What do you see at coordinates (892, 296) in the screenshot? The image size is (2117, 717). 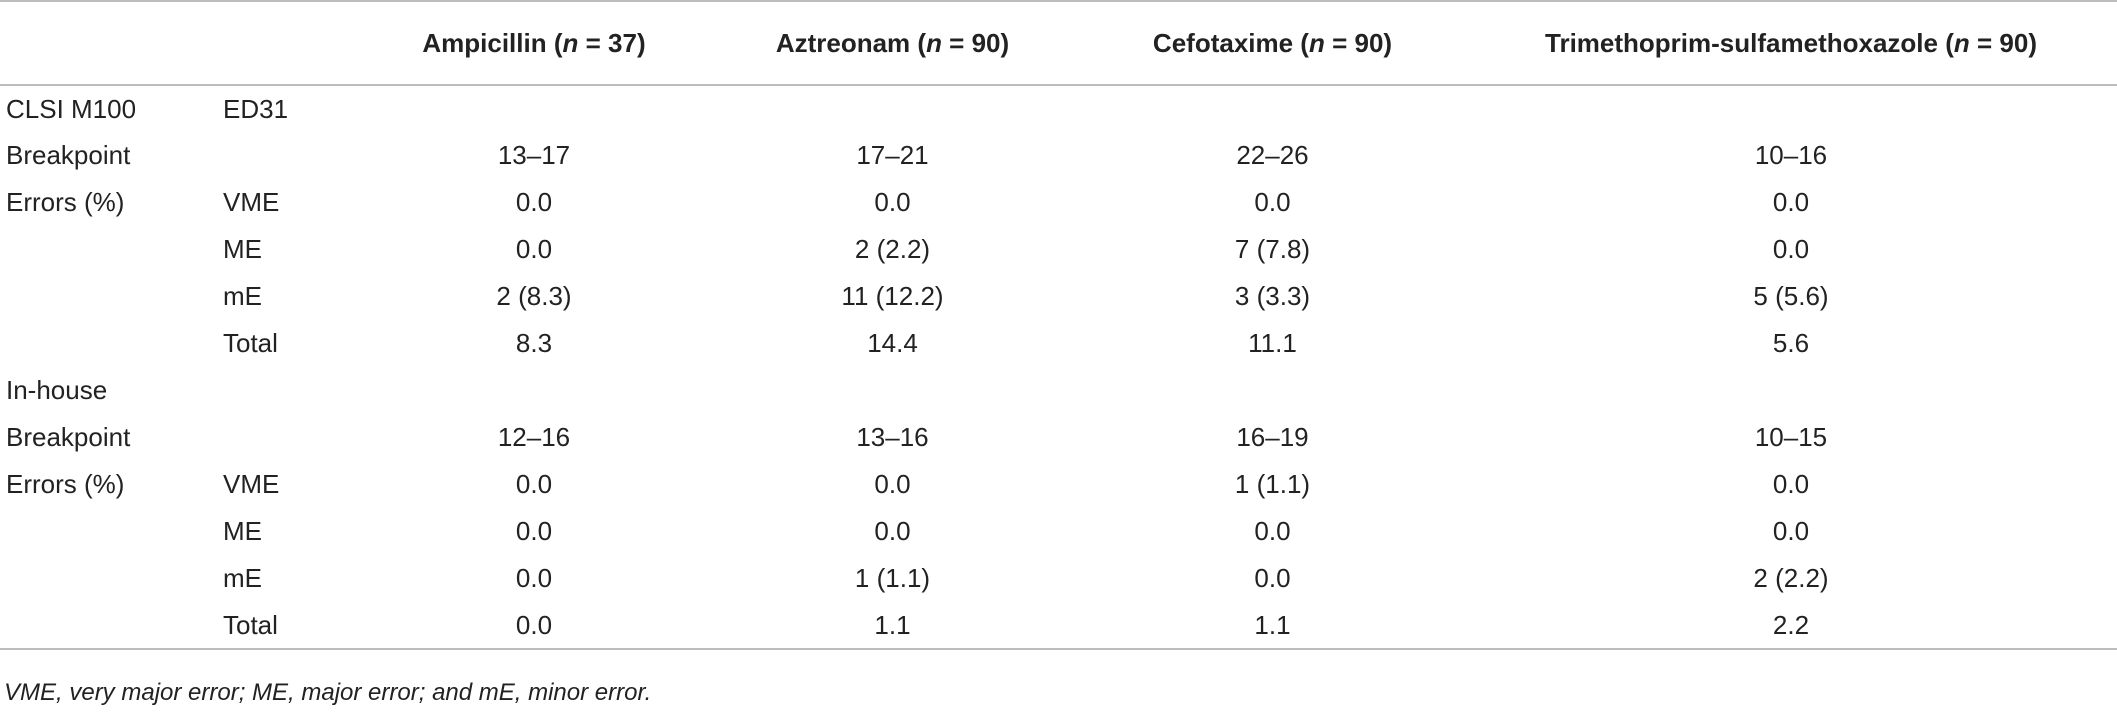 I see `table-cell: 11 (12.2)` at bounding box center [892, 296].